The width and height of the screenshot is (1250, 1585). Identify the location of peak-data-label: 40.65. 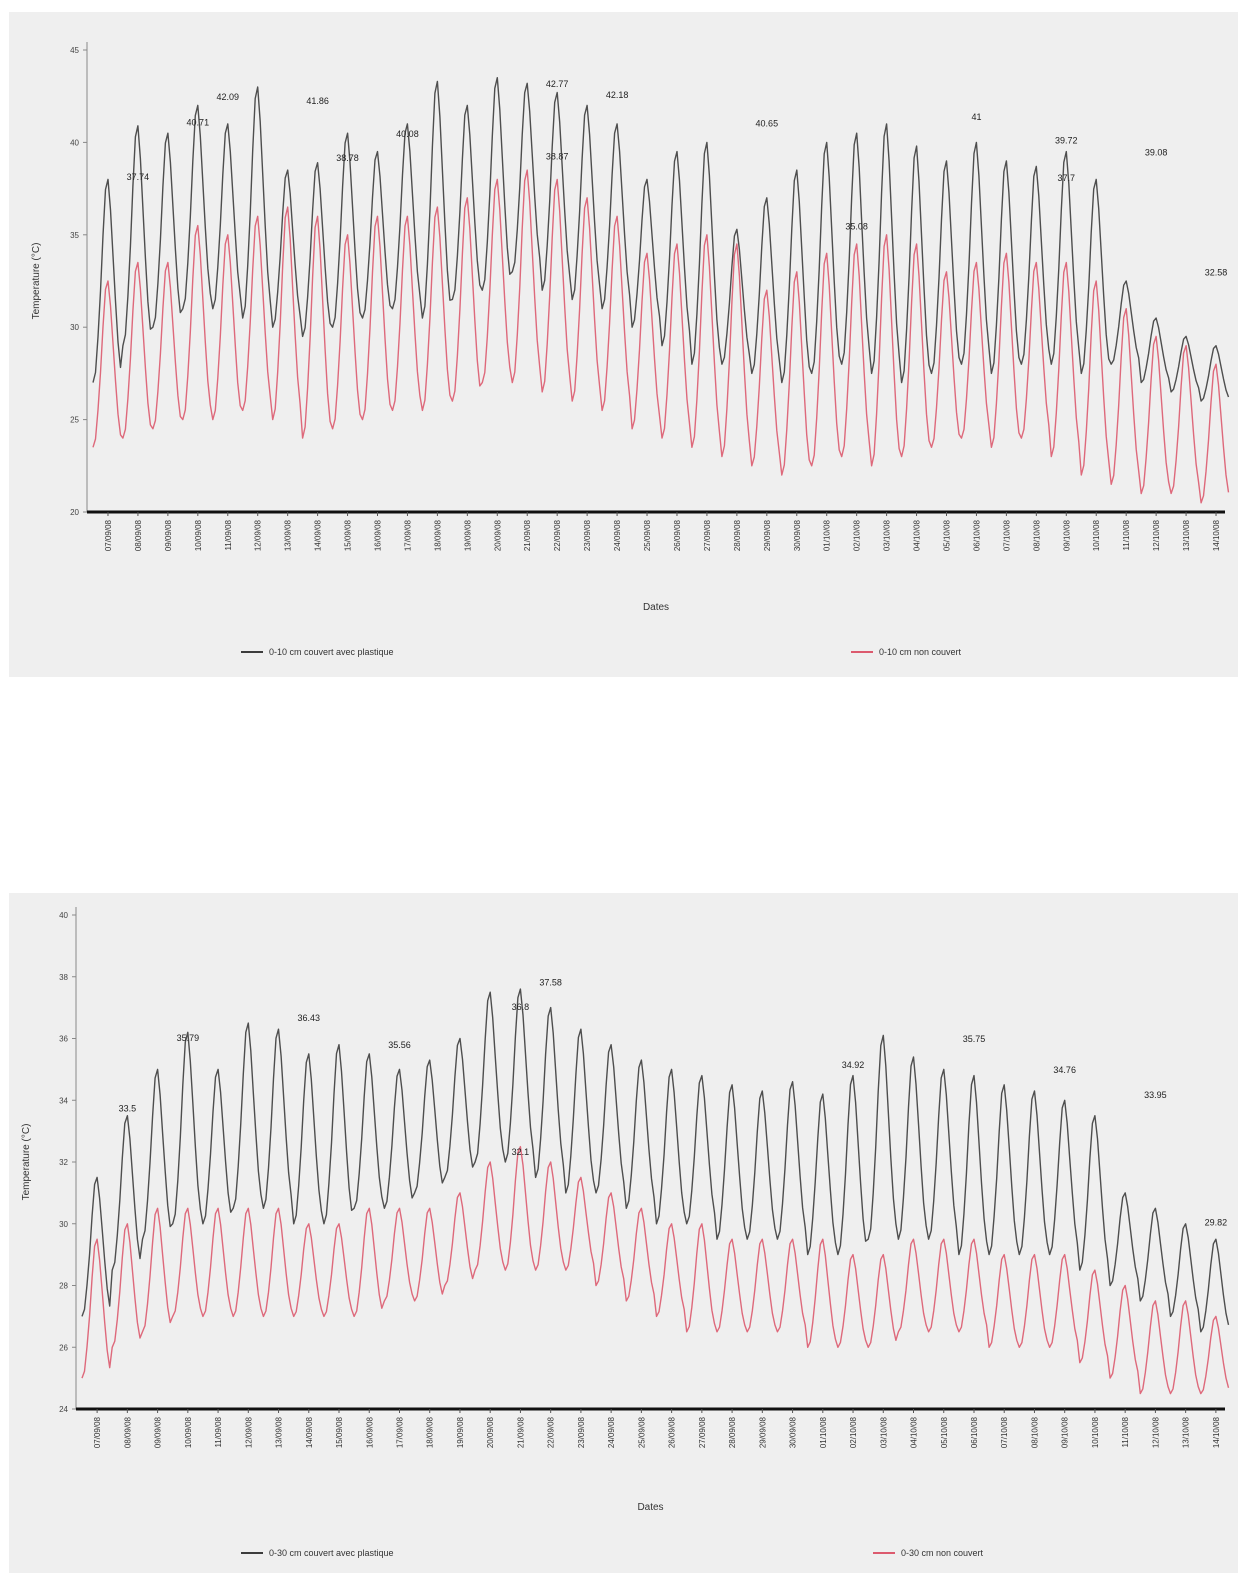
(767, 123).